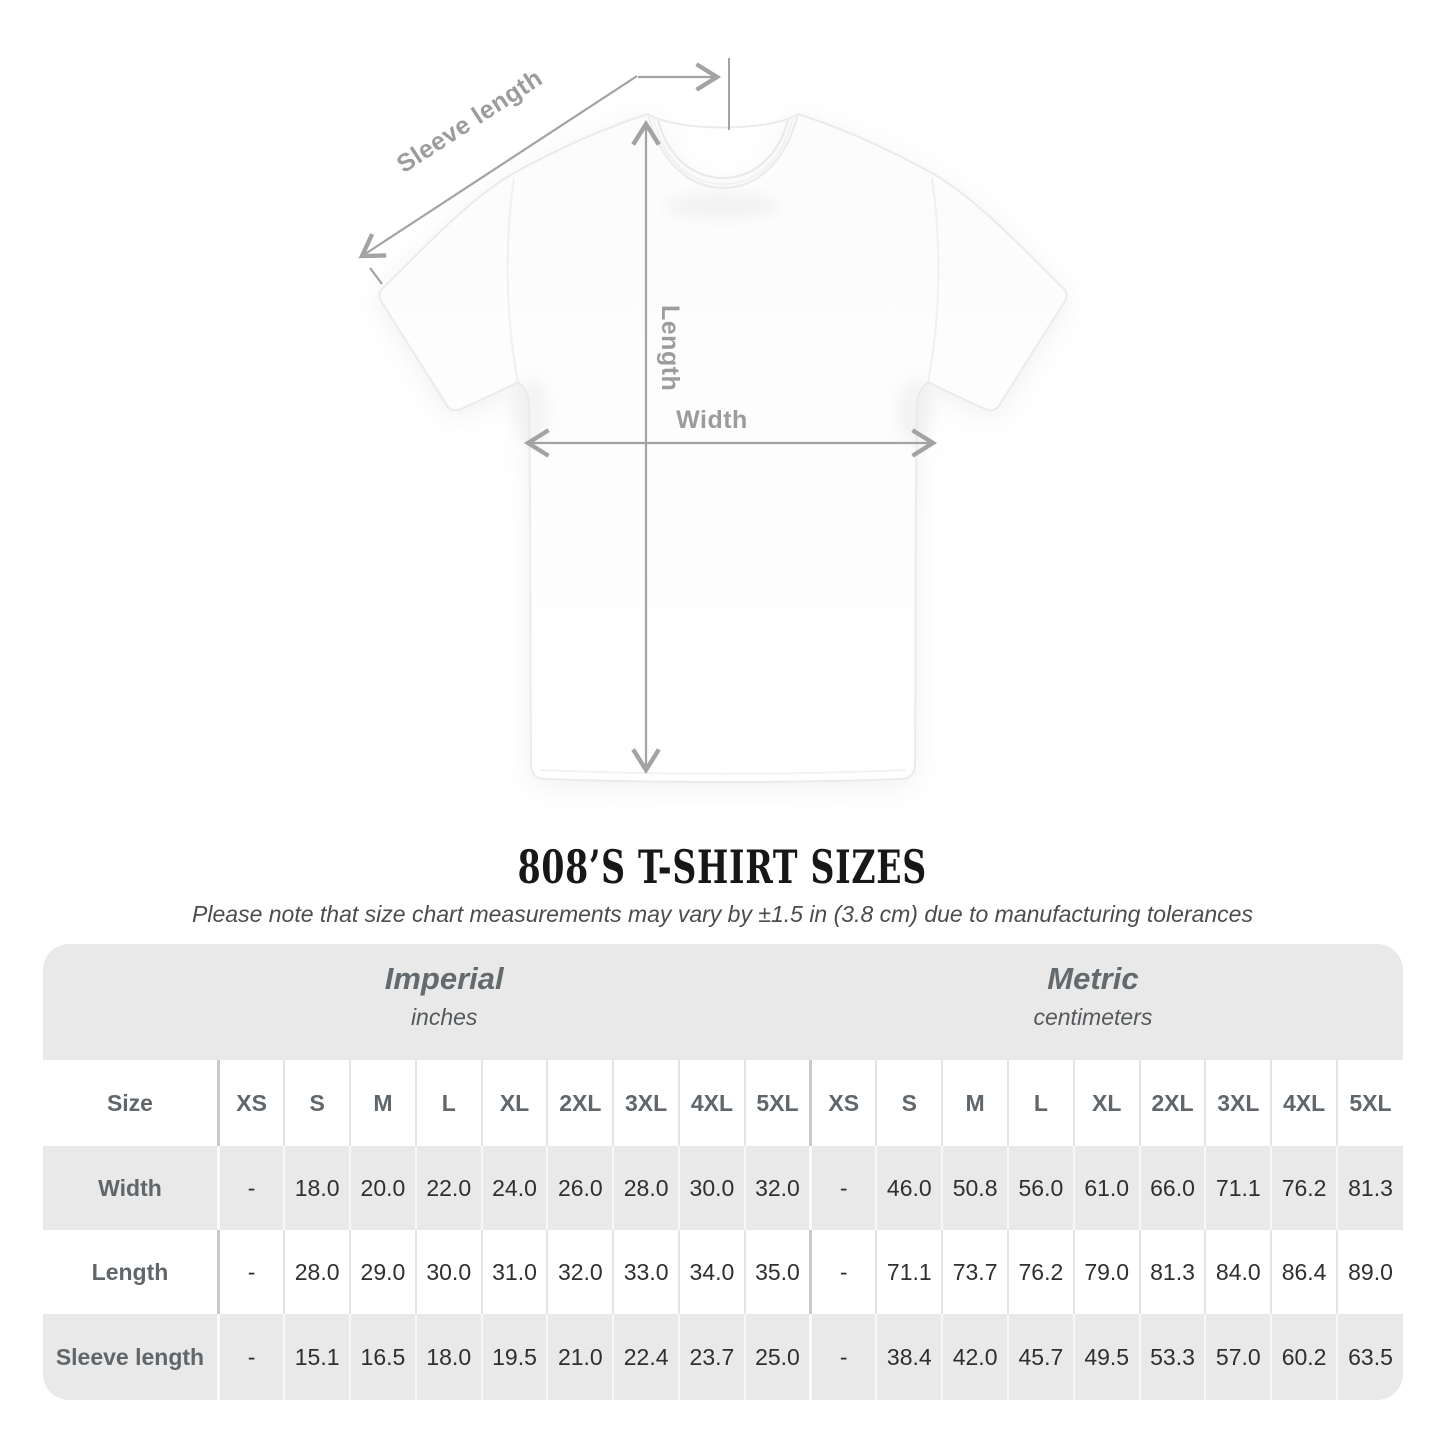 The width and height of the screenshot is (1445, 1445). What do you see at coordinates (1238, 1188) in the screenshot?
I see `value-metric-3xl: 71.1` at bounding box center [1238, 1188].